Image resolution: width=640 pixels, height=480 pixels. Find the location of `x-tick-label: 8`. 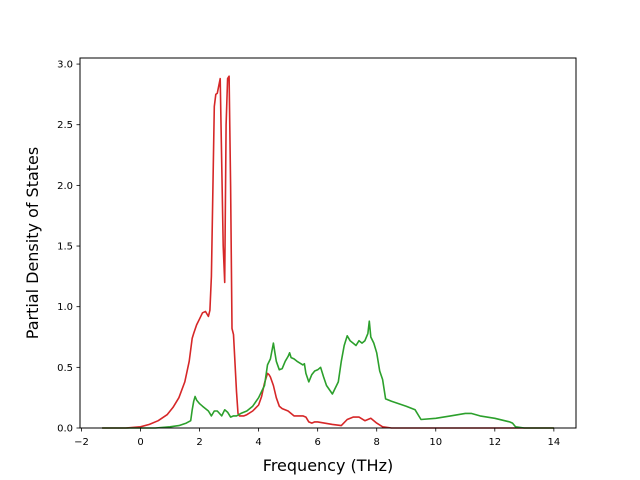

x-tick-label: 8 is located at coordinates (377, 442).